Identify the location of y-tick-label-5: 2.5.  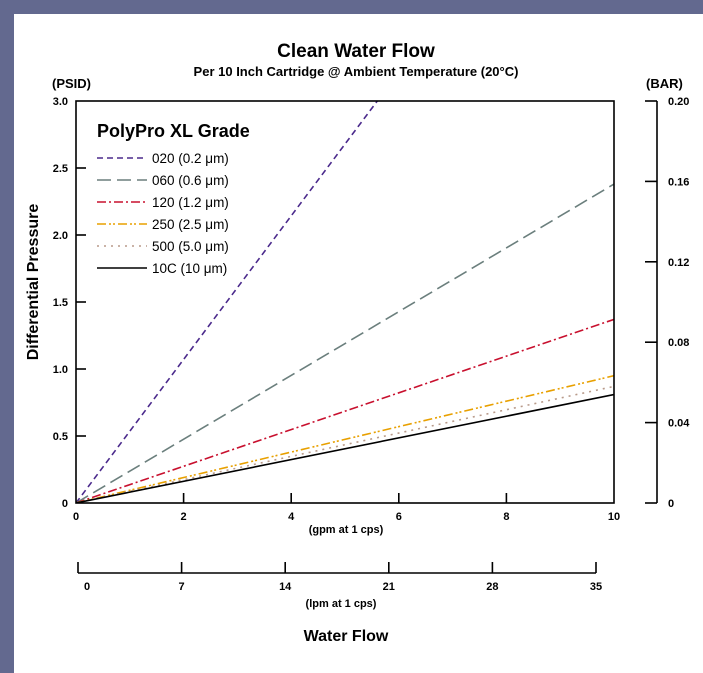
(60, 169).